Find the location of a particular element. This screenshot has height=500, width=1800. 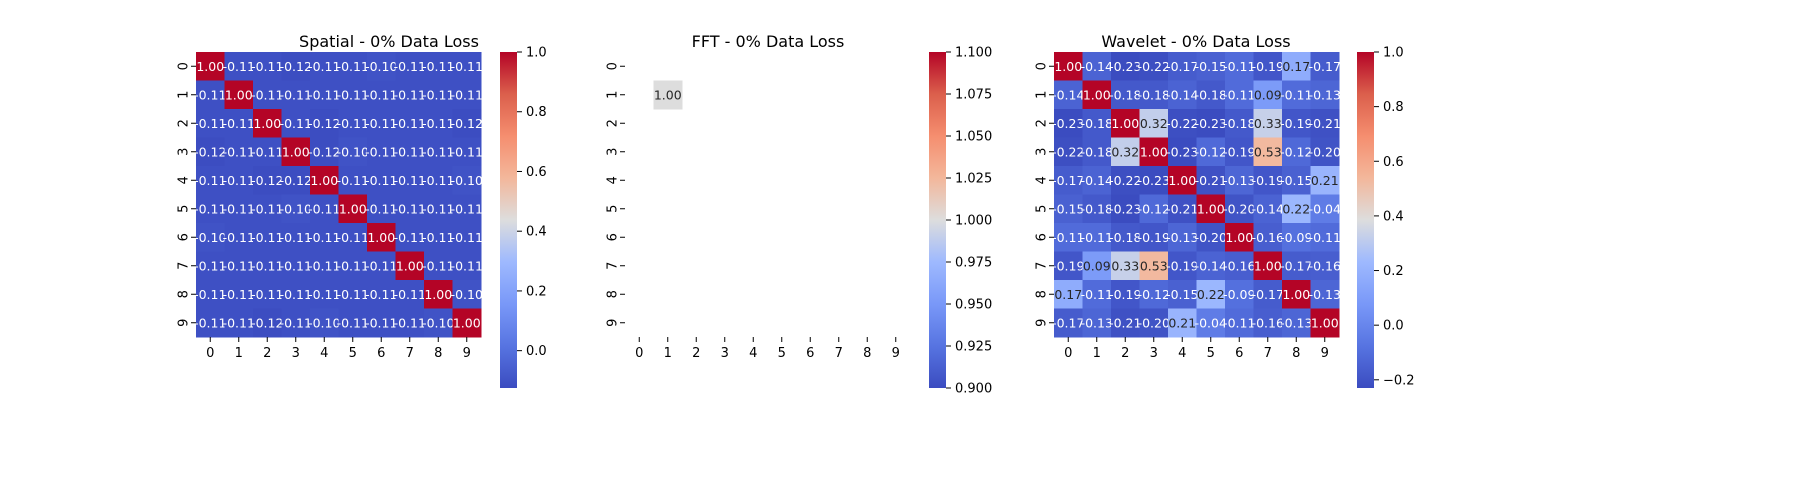

wavelet-cell-label: 1.00 is located at coordinates (1325, 322).